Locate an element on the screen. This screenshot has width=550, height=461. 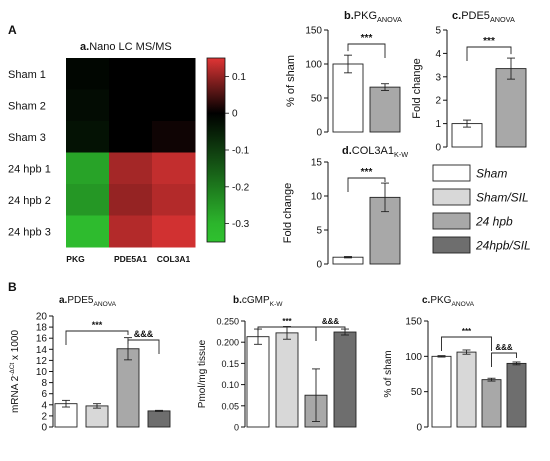
heatmap-col-label: PDE5A1 is located at coordinates (130, 259).